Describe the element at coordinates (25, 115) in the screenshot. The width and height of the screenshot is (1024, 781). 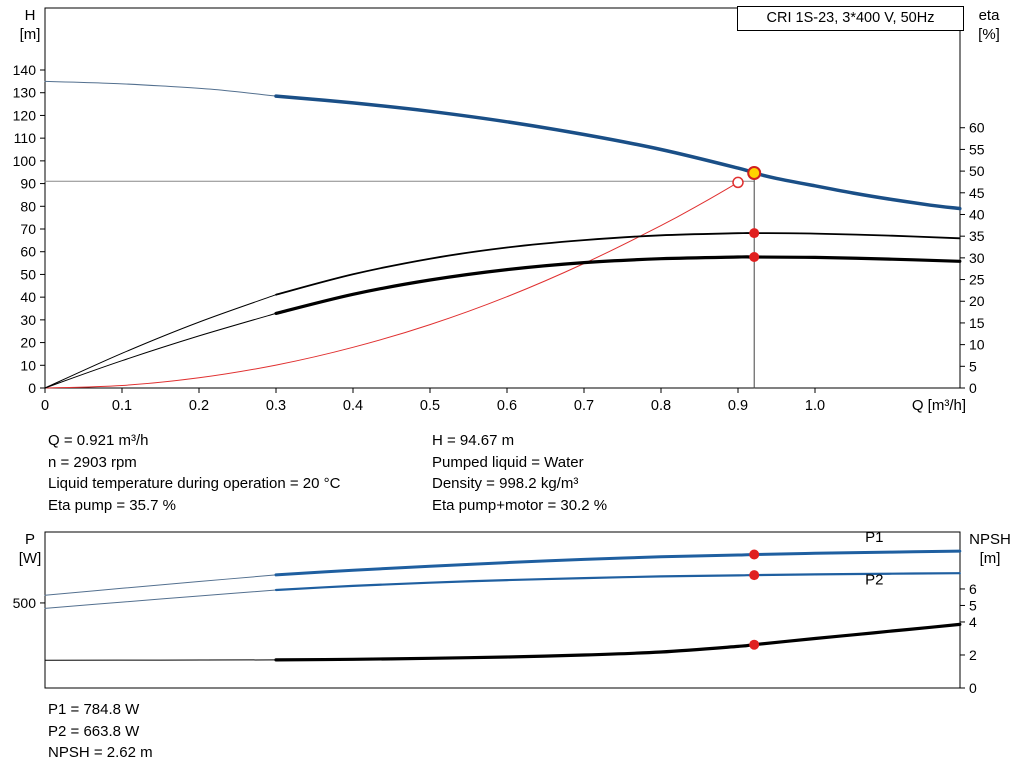
I see `y-left-tick-label: 120` at that location.